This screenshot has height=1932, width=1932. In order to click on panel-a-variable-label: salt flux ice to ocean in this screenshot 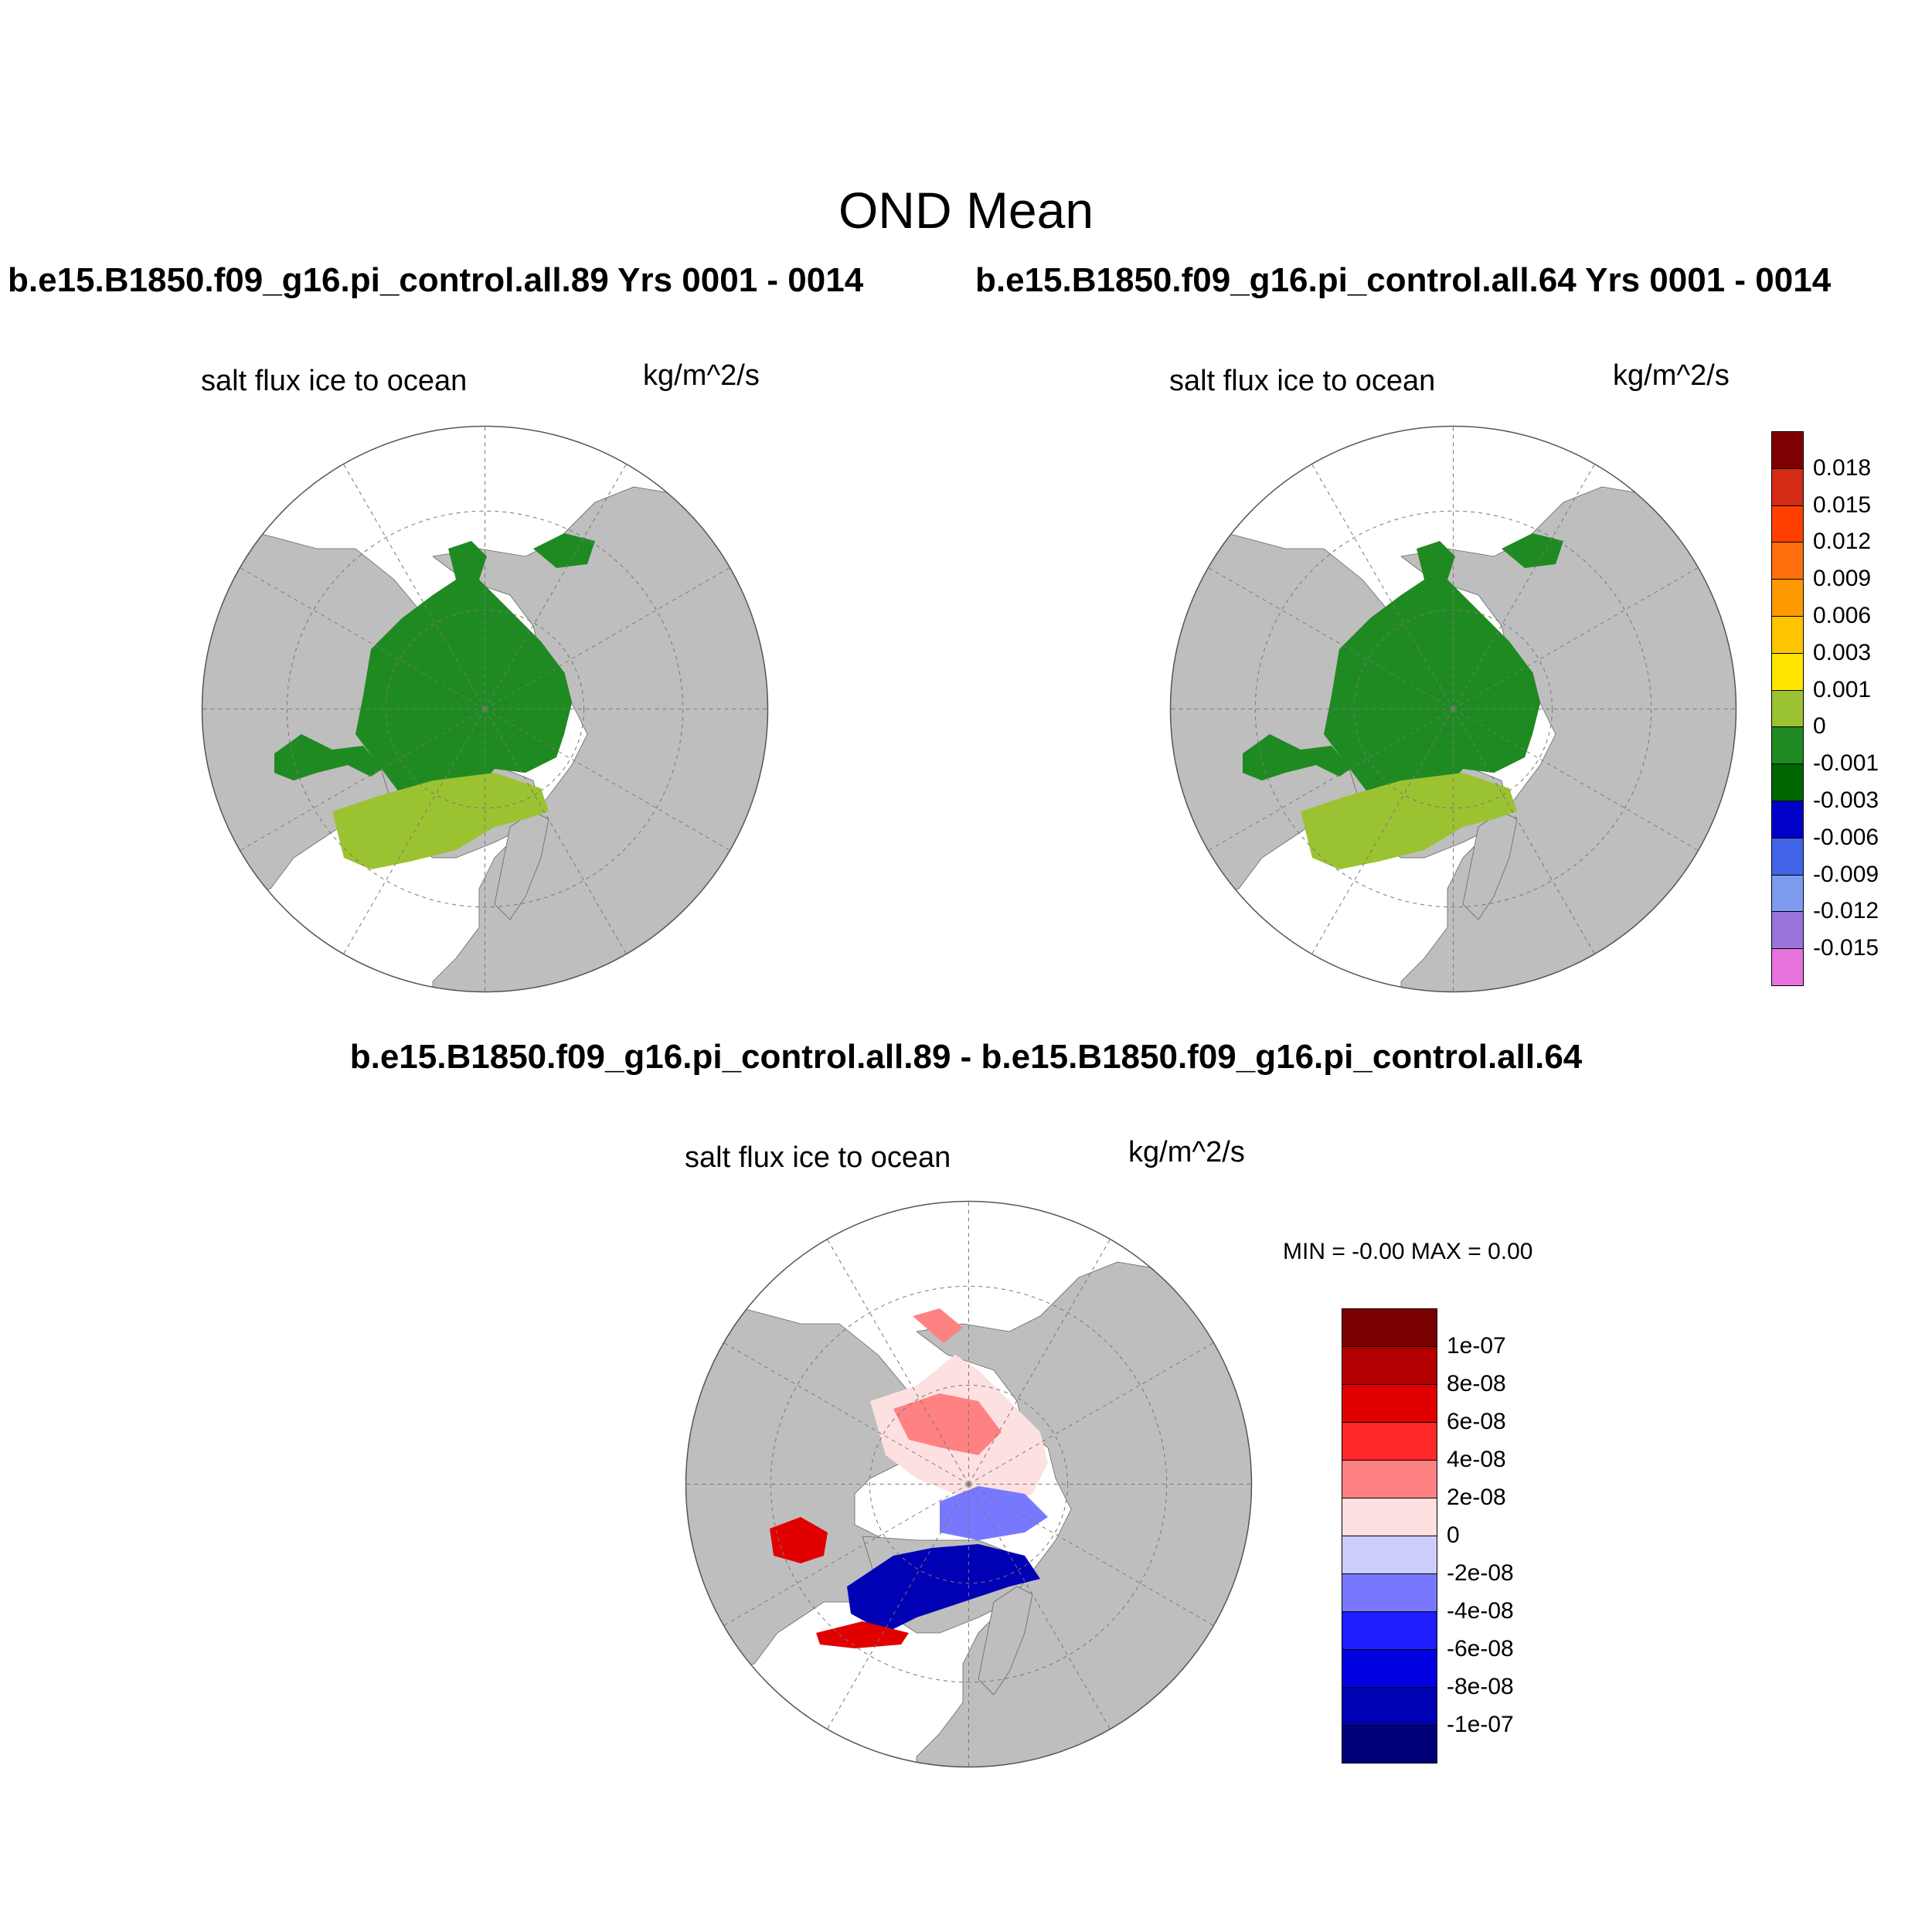, I will do `click(335, 381)`.